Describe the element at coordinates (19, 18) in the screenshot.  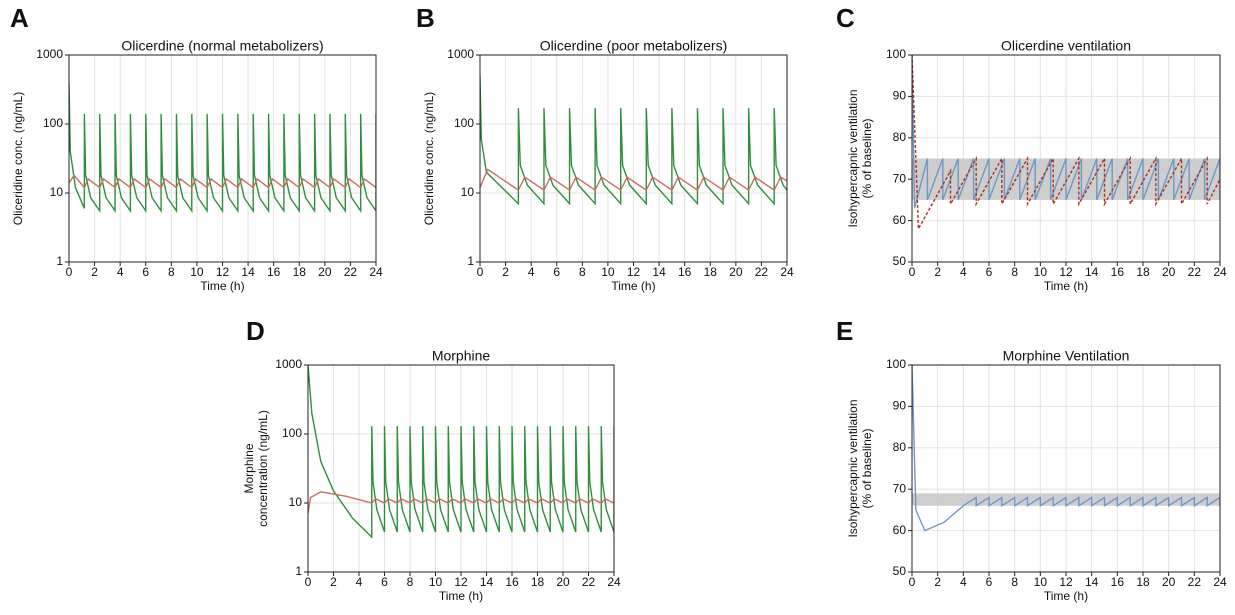
I see `panel-letter: A` at that location.